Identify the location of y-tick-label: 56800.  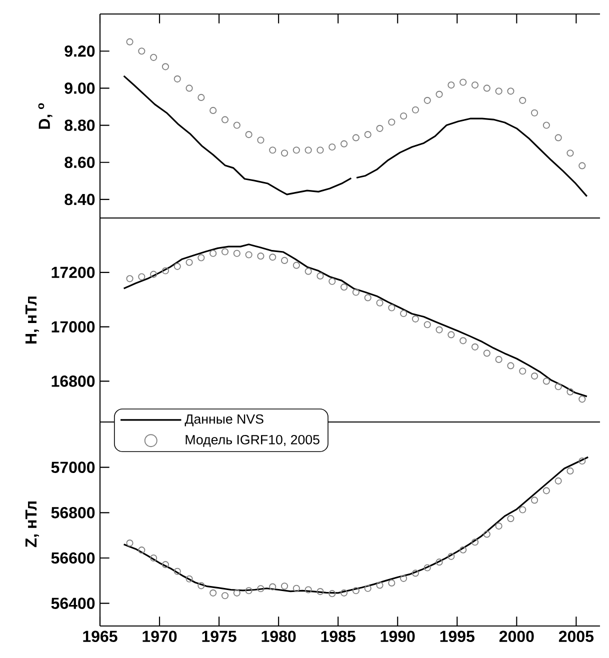
(73, 512).